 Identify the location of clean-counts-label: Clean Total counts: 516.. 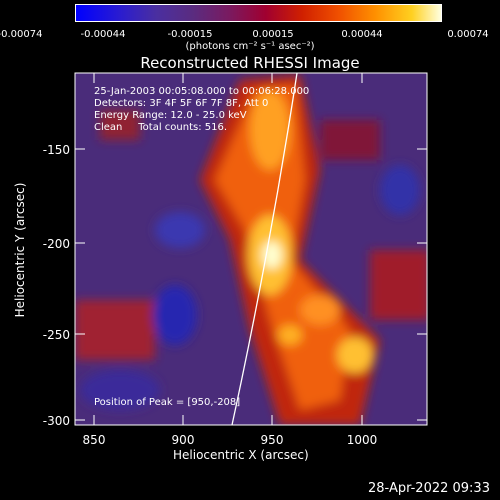
(161, 127).